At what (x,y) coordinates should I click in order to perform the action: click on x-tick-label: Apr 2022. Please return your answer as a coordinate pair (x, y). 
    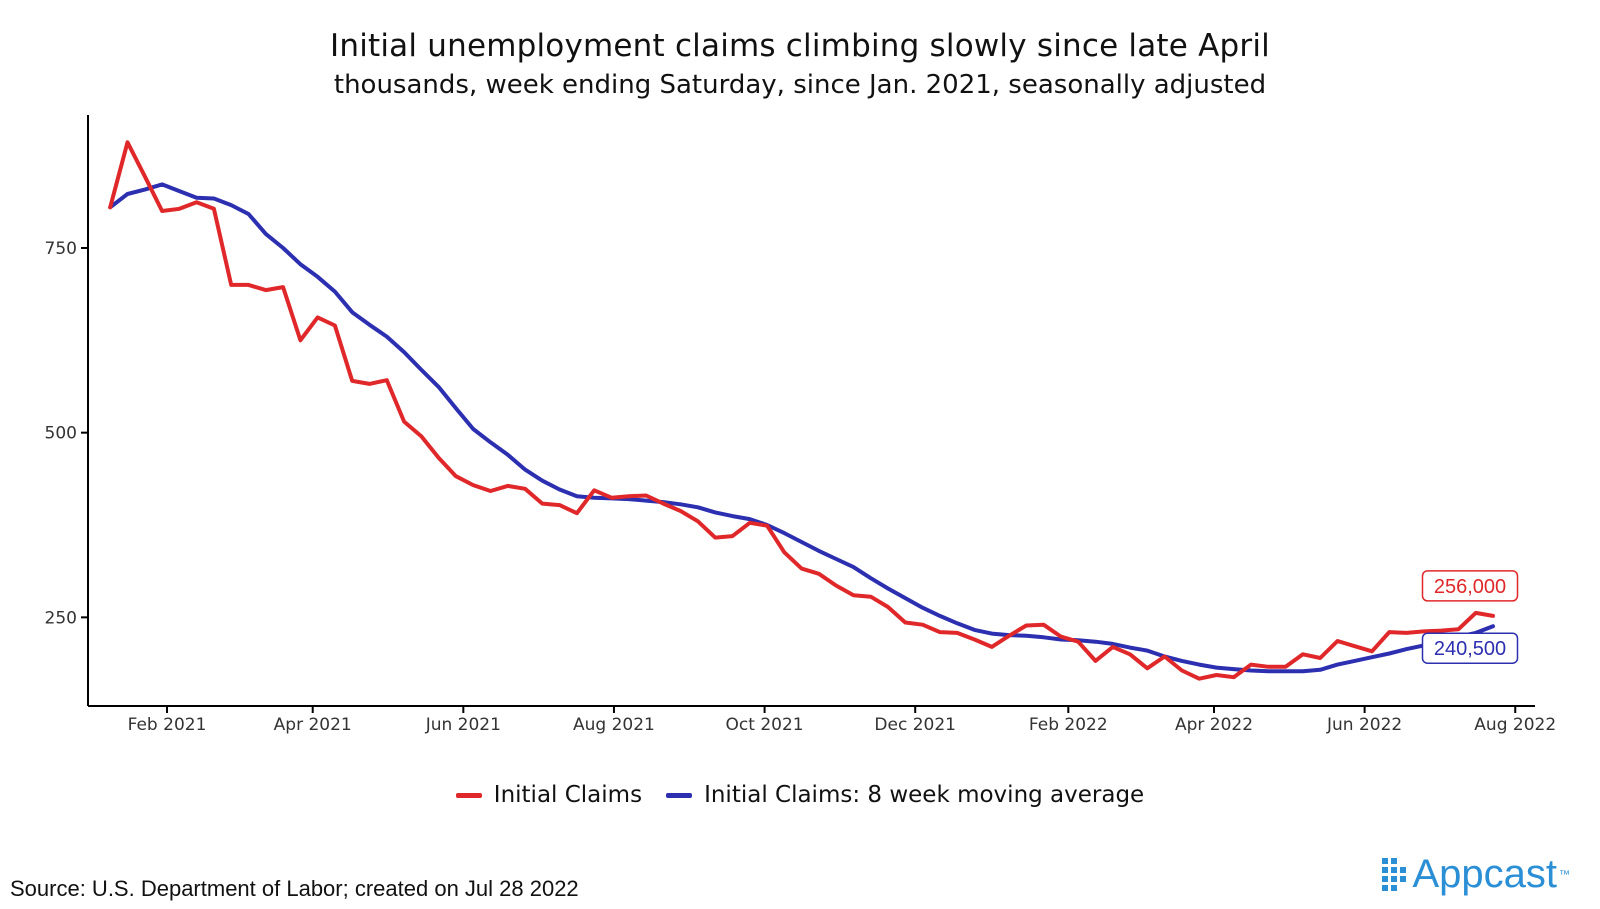
    Looking at the image, I should click on (1214, 725).